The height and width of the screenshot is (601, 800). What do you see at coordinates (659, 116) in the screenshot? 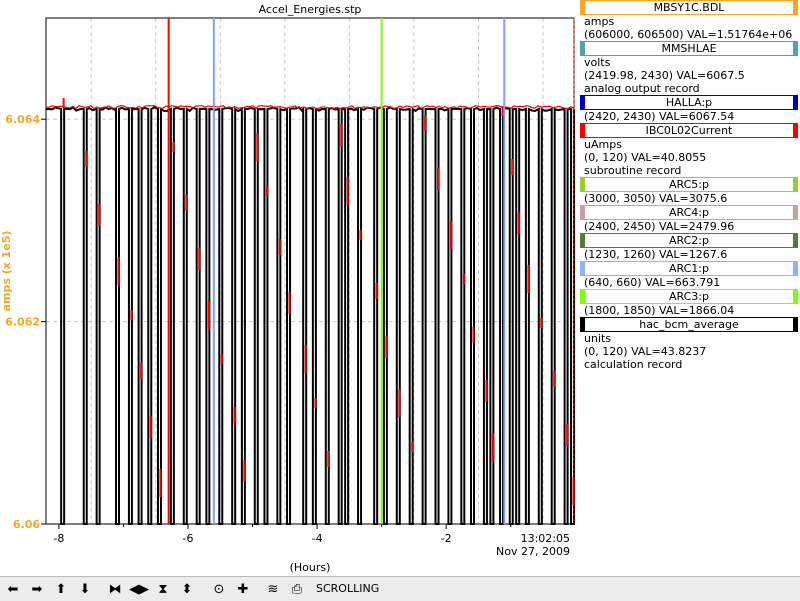
I see `legend-item-detail: (2420, 2430) VAL=6067.54` at bounding box center [659, 116].